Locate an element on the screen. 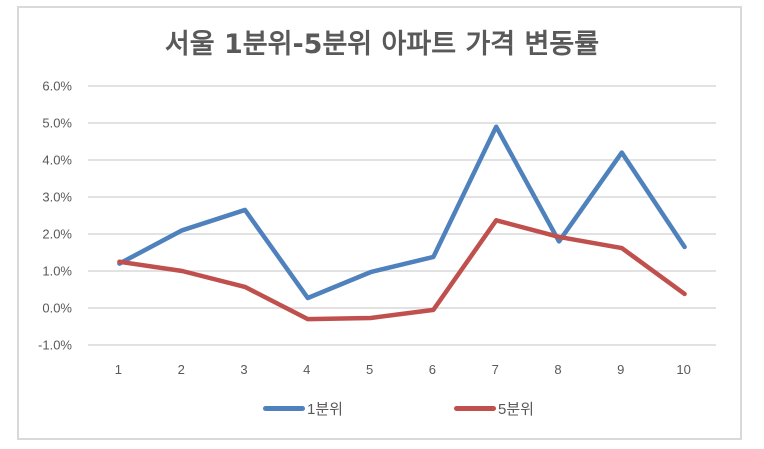 The height and width of the screenshot is (449, 764). legend-item-q5: 5분위 is located at coordinates (494, 408).